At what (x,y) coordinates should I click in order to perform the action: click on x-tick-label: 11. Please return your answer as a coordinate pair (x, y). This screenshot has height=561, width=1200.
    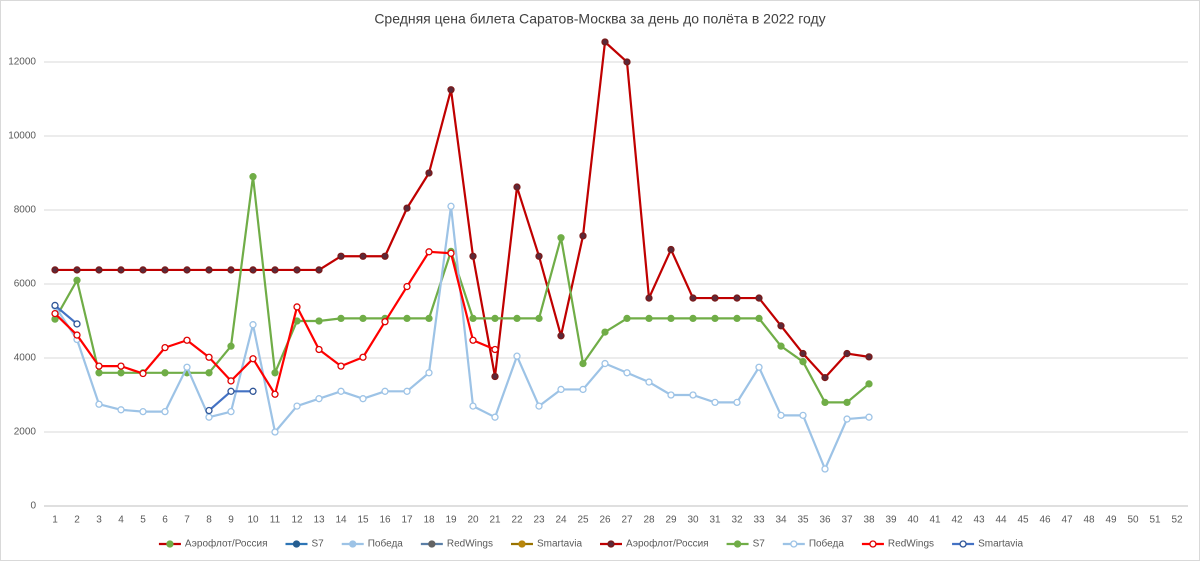
    Looking at the image, I should click on (275, 520).